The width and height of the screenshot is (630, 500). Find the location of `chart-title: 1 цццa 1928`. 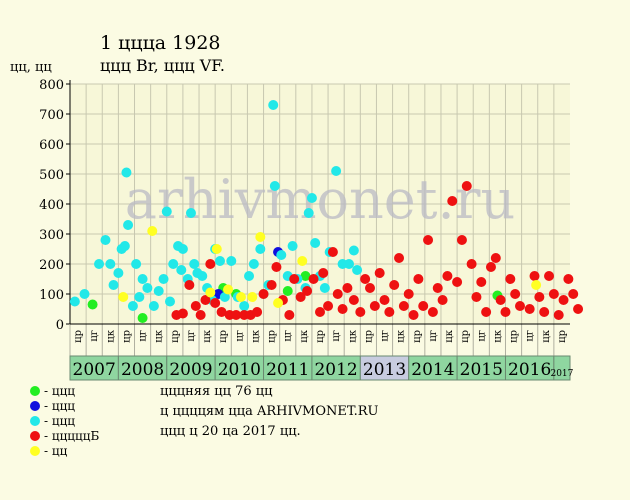

chart-title: 1 цццa 1928 is located at coordinates (160, 43).